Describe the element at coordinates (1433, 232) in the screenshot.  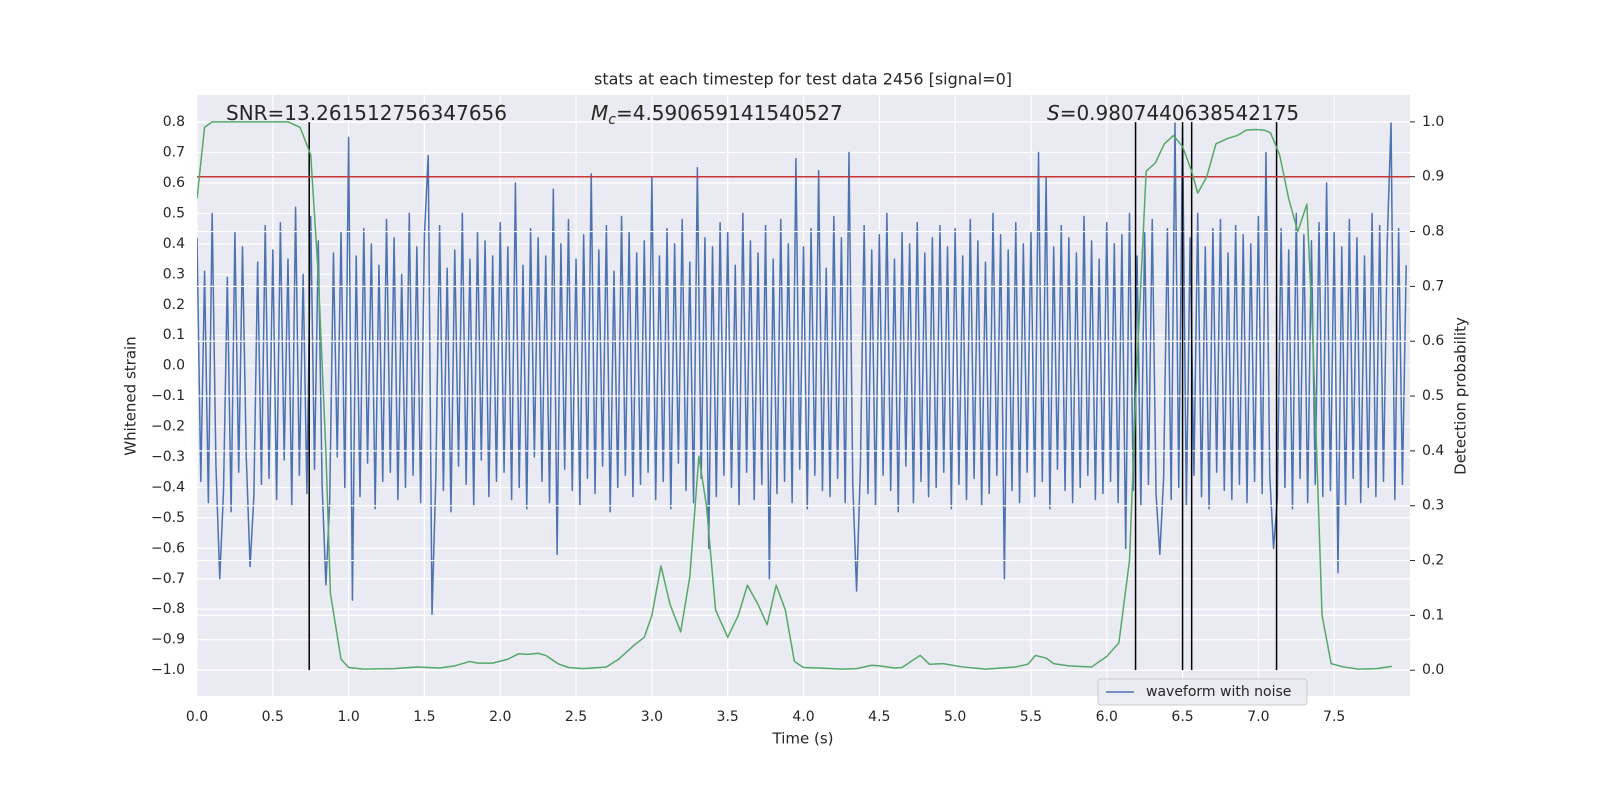
I see `y2-tick-label: 0.8` at that location.